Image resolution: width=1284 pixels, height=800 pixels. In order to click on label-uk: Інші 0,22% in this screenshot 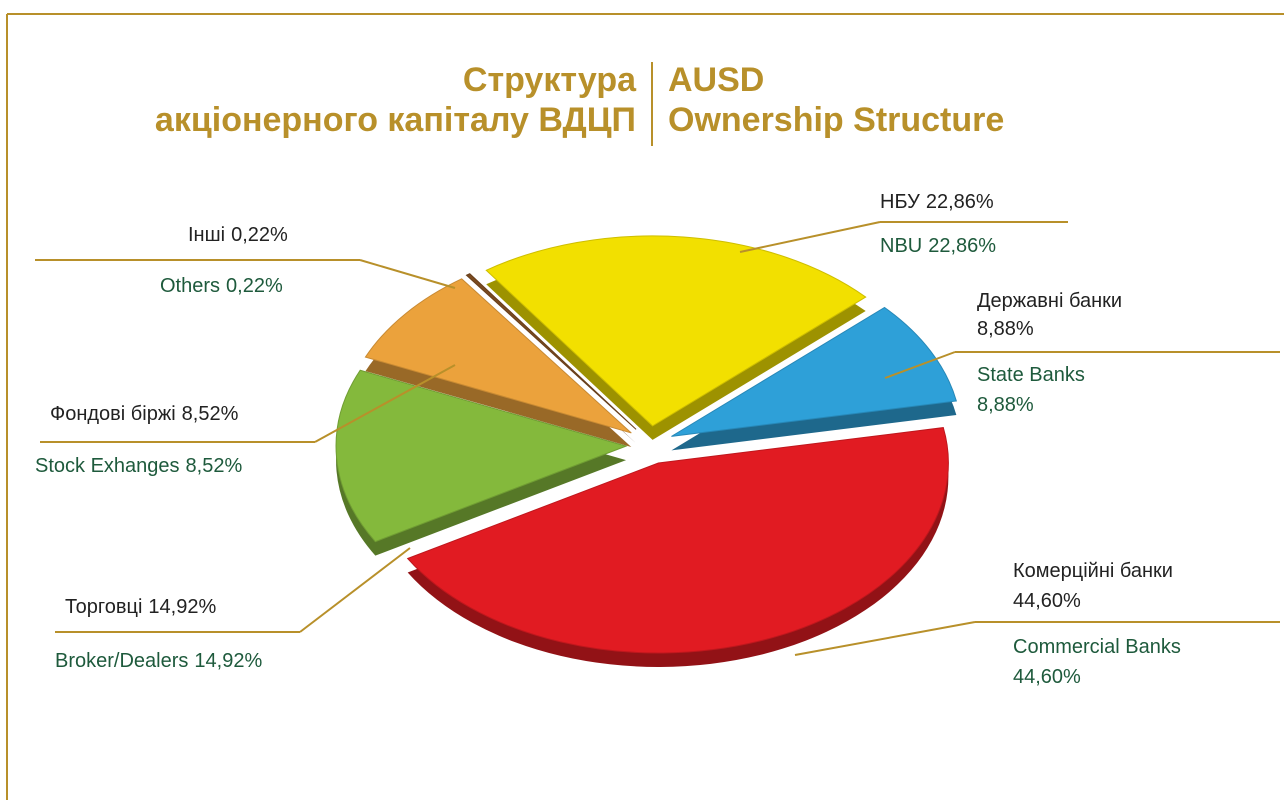, I will do `click(238, 235)`.